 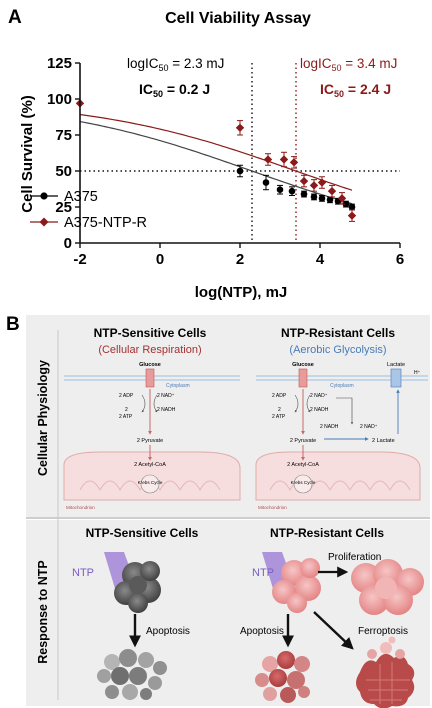 I want to click on r-two-label: 2, so click(x=279, y=410).